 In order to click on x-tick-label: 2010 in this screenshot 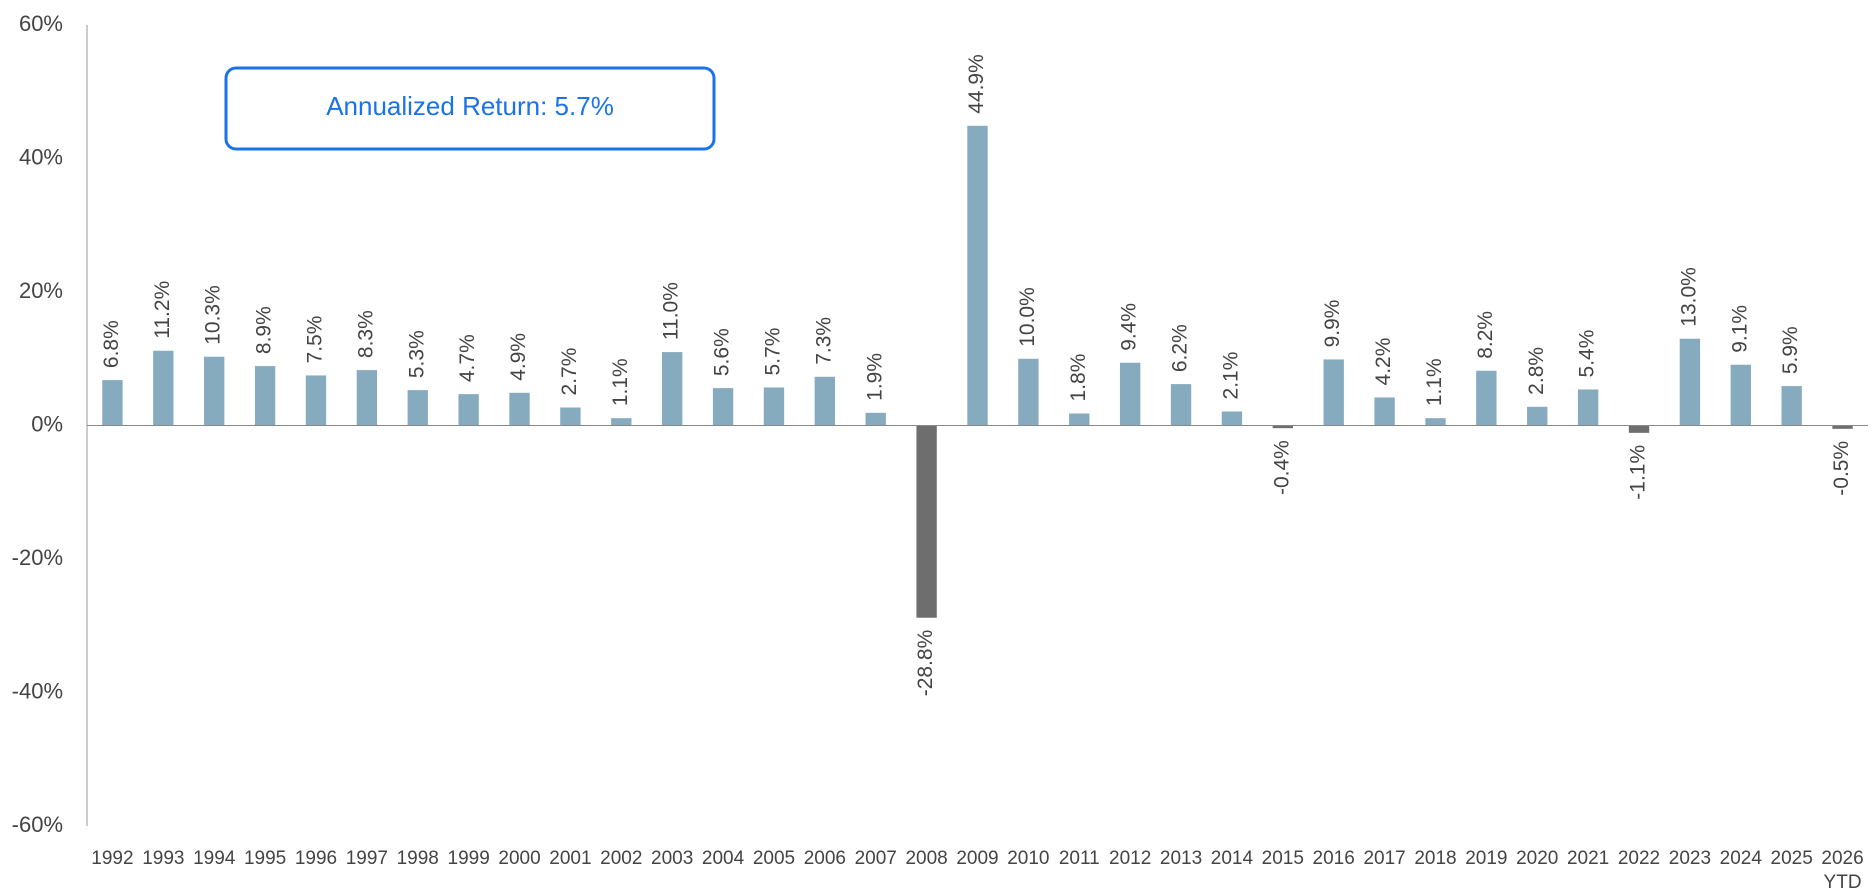, I will do `click(1028, 858)`.